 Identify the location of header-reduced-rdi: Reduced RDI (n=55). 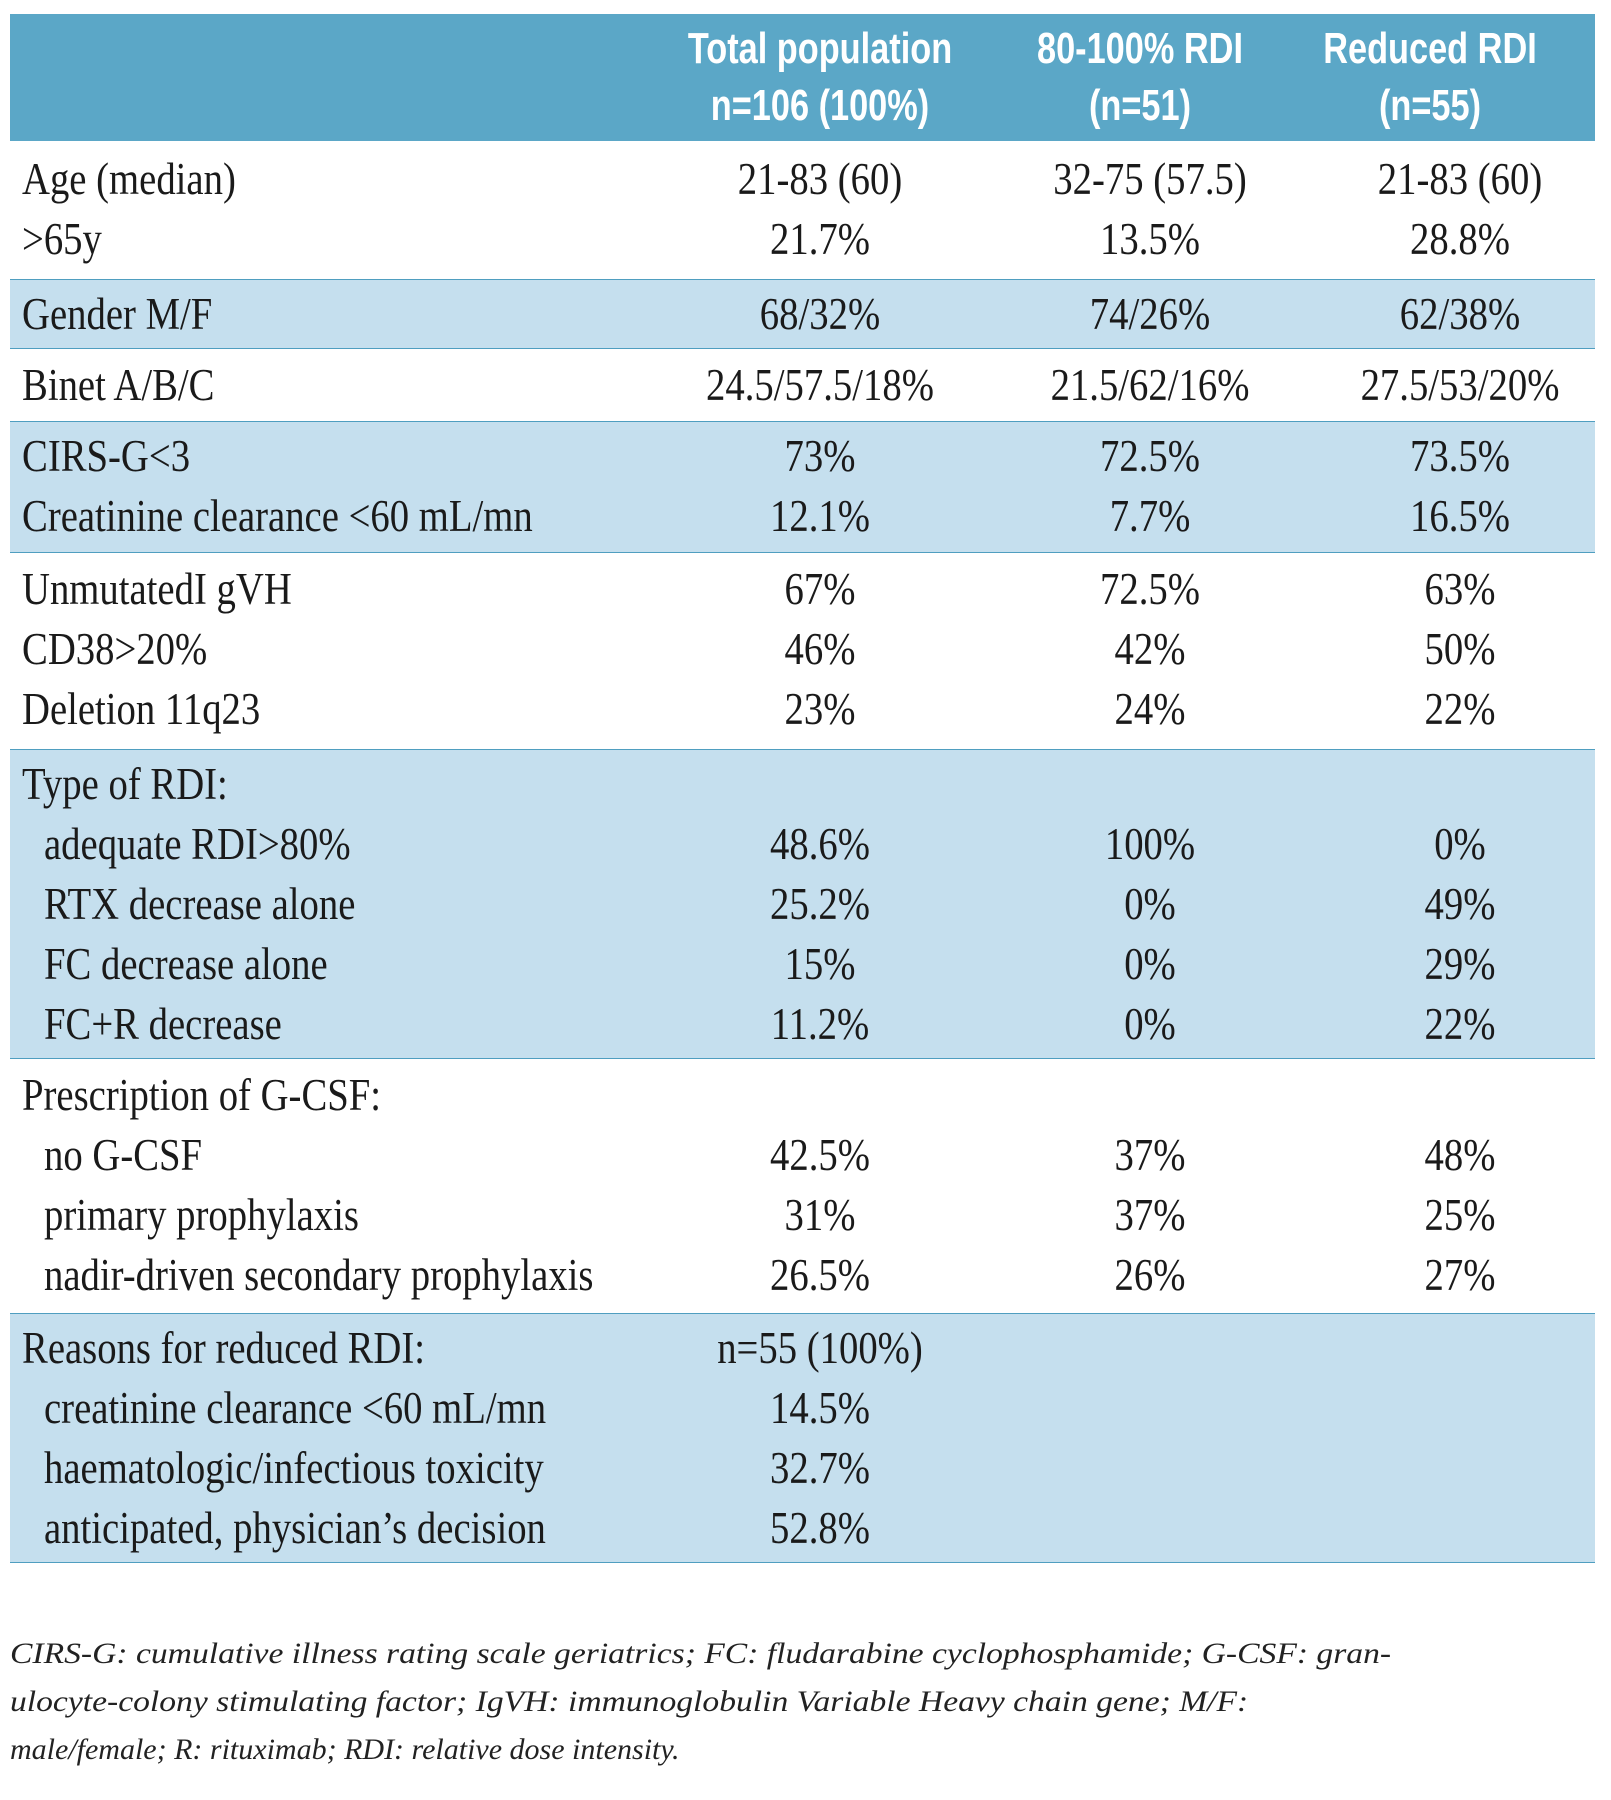
(1430, 77).